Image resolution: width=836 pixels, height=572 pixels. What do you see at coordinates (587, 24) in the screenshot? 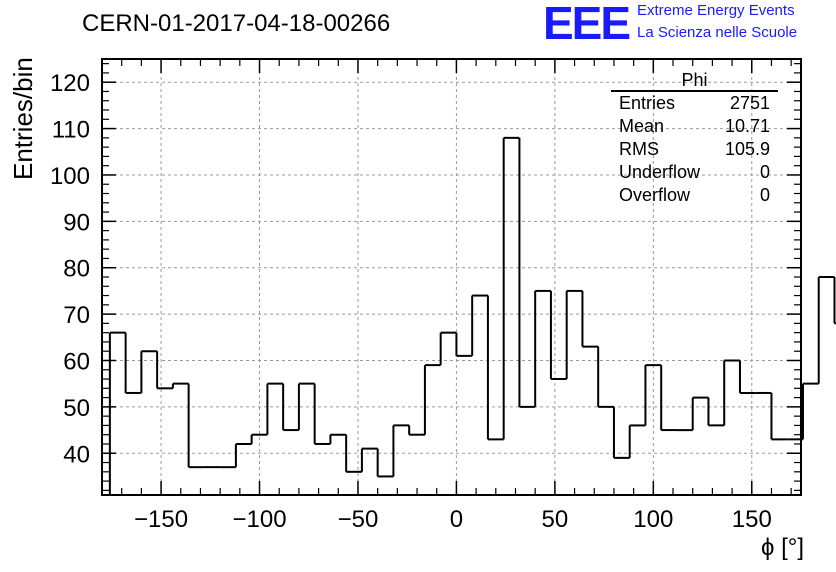
I see `eee-logo: EEE` at bounding box center [587, 24].